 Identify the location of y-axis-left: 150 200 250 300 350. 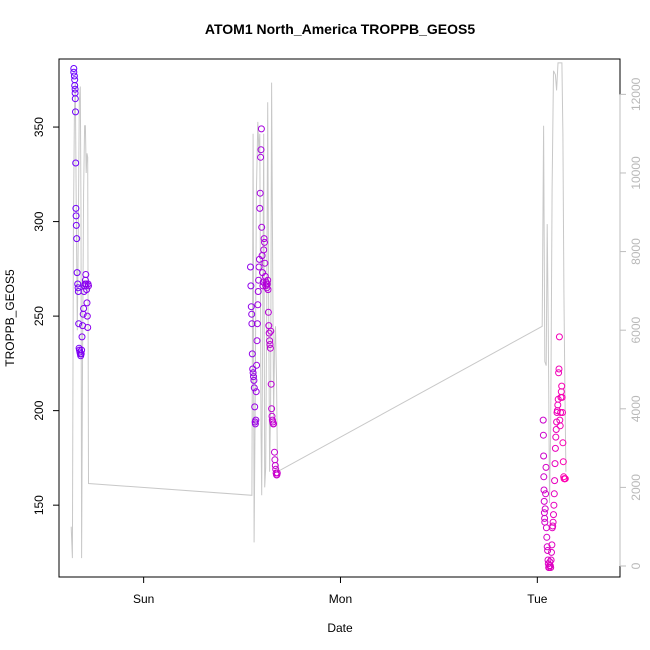
(46, 316).